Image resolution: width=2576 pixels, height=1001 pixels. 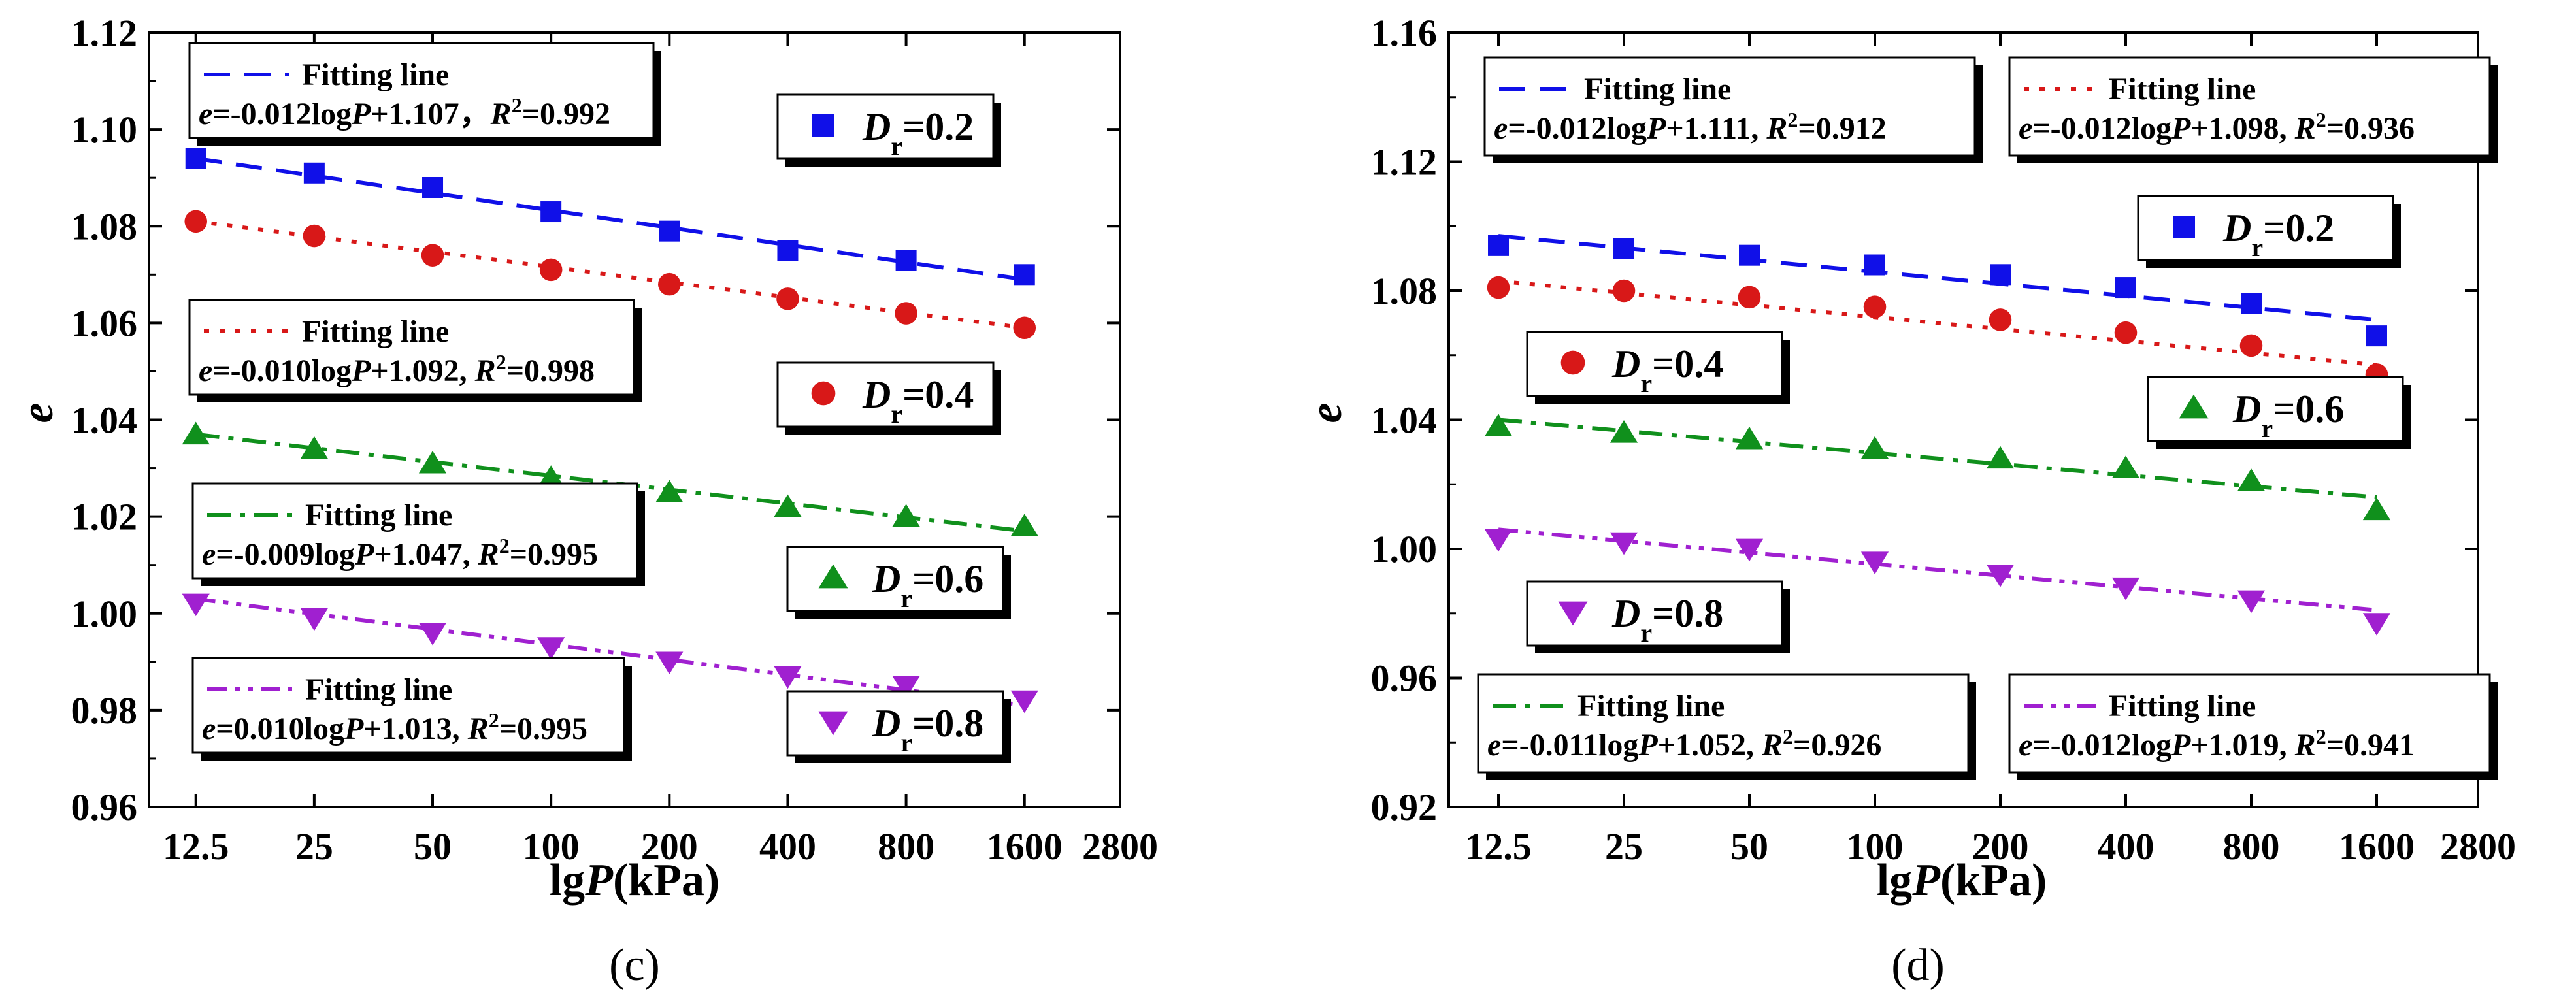 What do you see at coordinates (205, 370) in the screenshot?
I see `eq-var-e: e` at bounding box center [205, 370].